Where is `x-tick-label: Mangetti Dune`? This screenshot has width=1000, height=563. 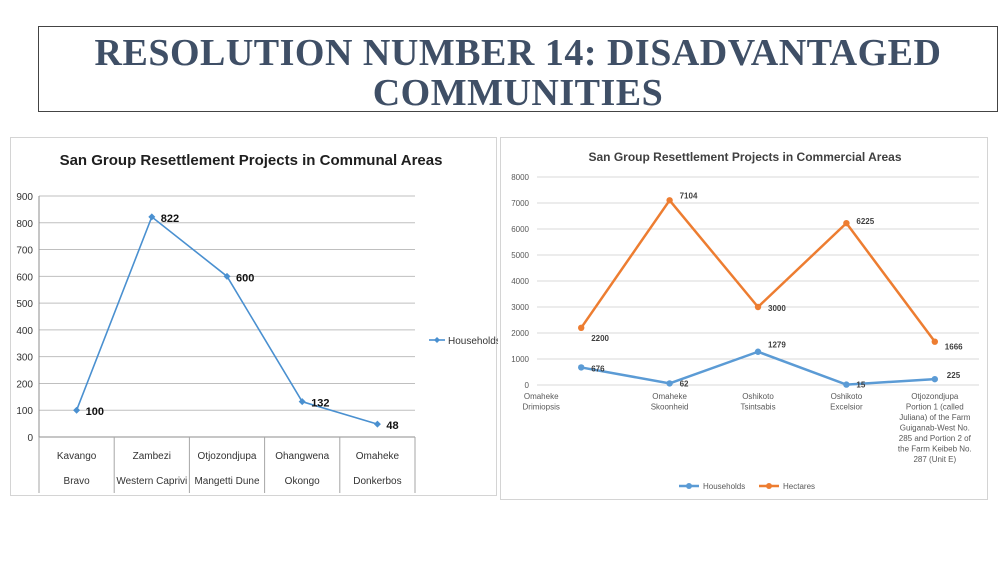
x-tick-label: Mangetti Dune is located at coordinates (226, 481).